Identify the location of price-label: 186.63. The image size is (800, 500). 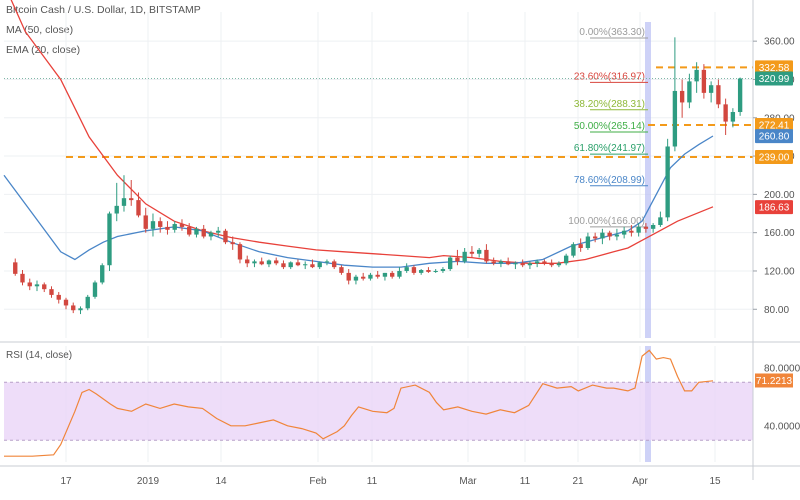
(774, 208).